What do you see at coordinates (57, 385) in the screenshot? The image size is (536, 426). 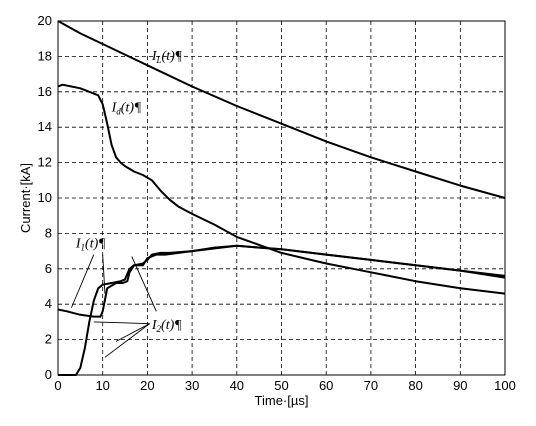 I see `x-tick-label: 0` at bounding box center [57, 385].